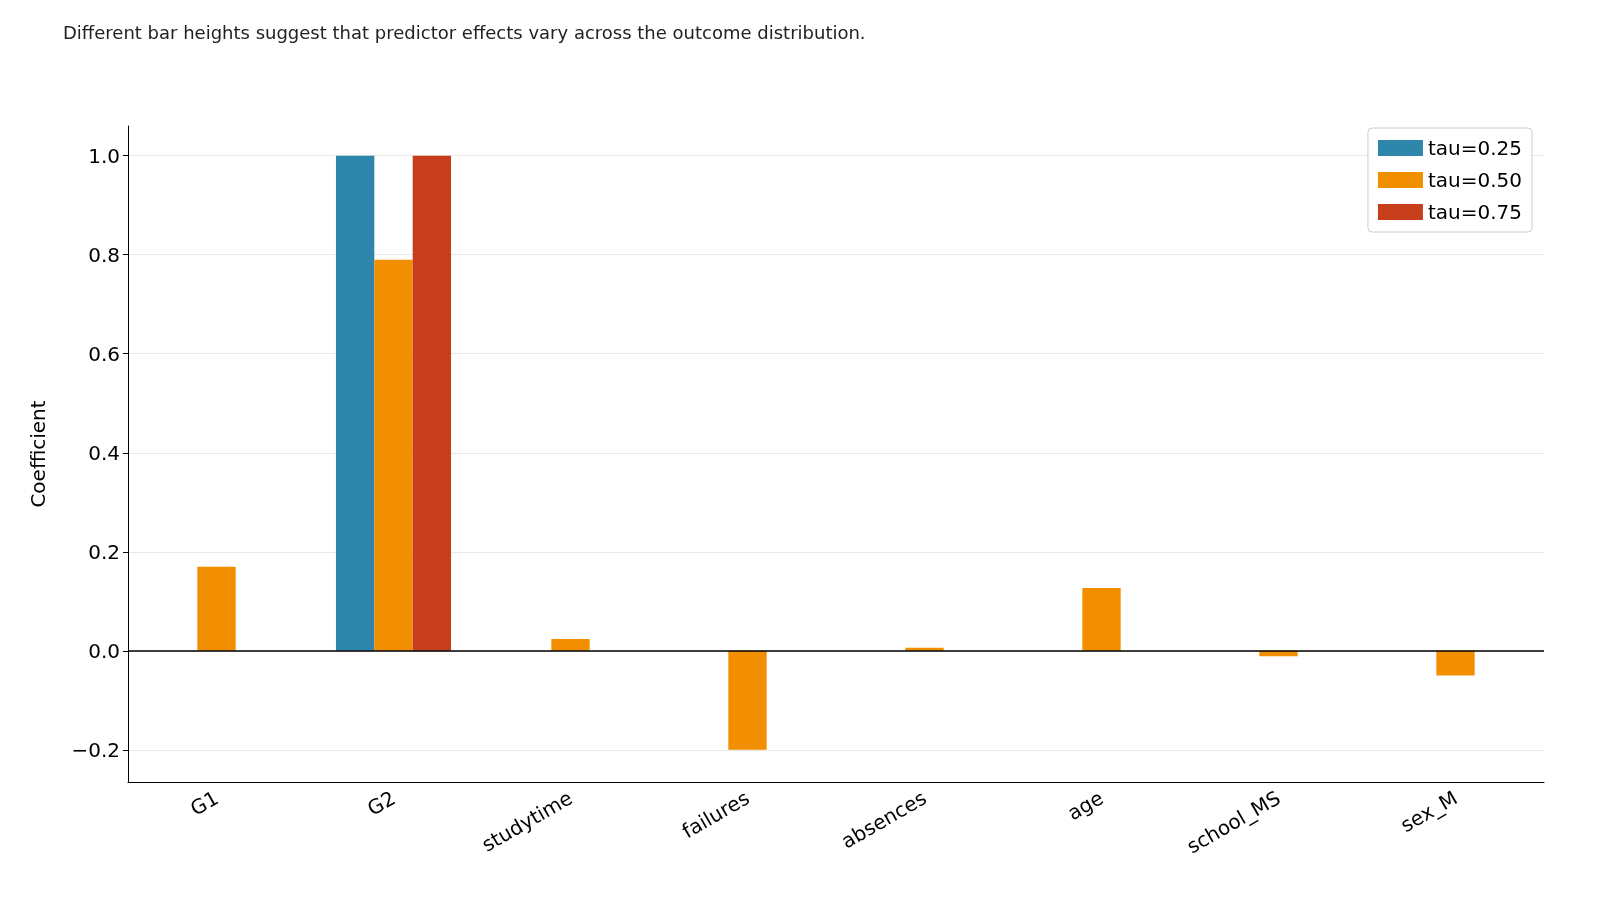  What do you see at coordinates (104, 254) in the screenshot?
I see `y-tick-label: 0.8` at bounding box center [104, 254].